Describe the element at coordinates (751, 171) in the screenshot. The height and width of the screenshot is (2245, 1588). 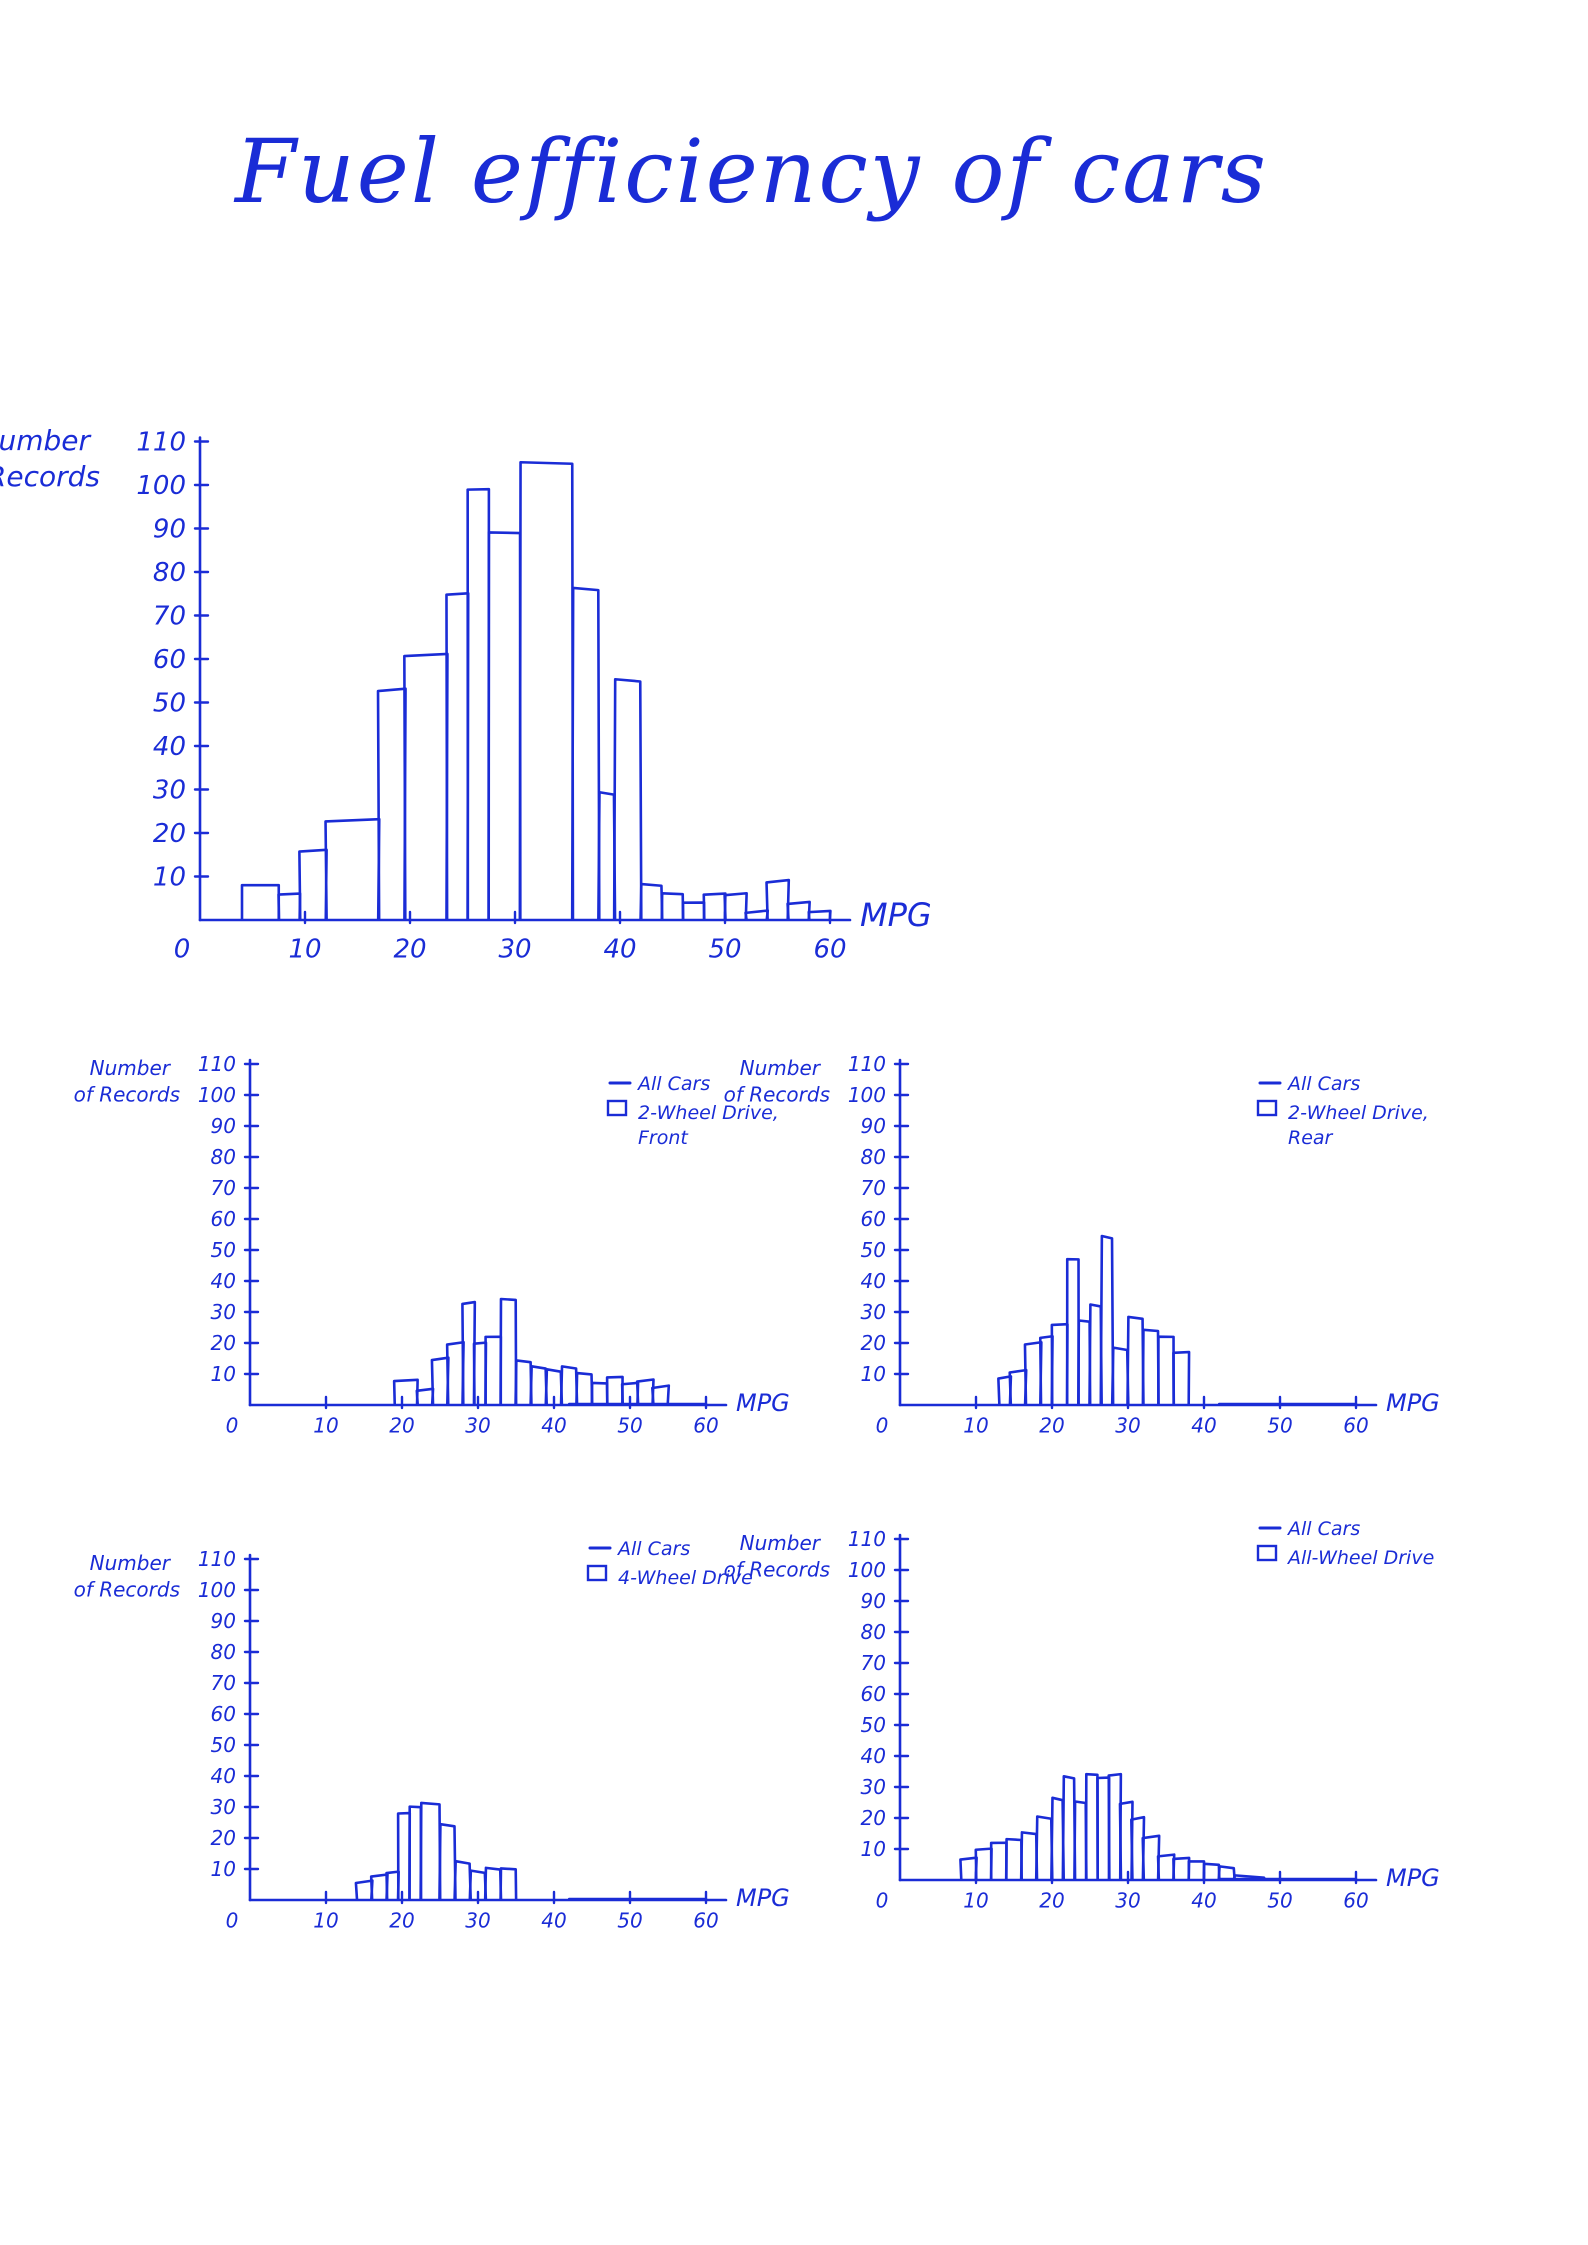
I see `page-title: Fuel efficiency of cars` at that location.